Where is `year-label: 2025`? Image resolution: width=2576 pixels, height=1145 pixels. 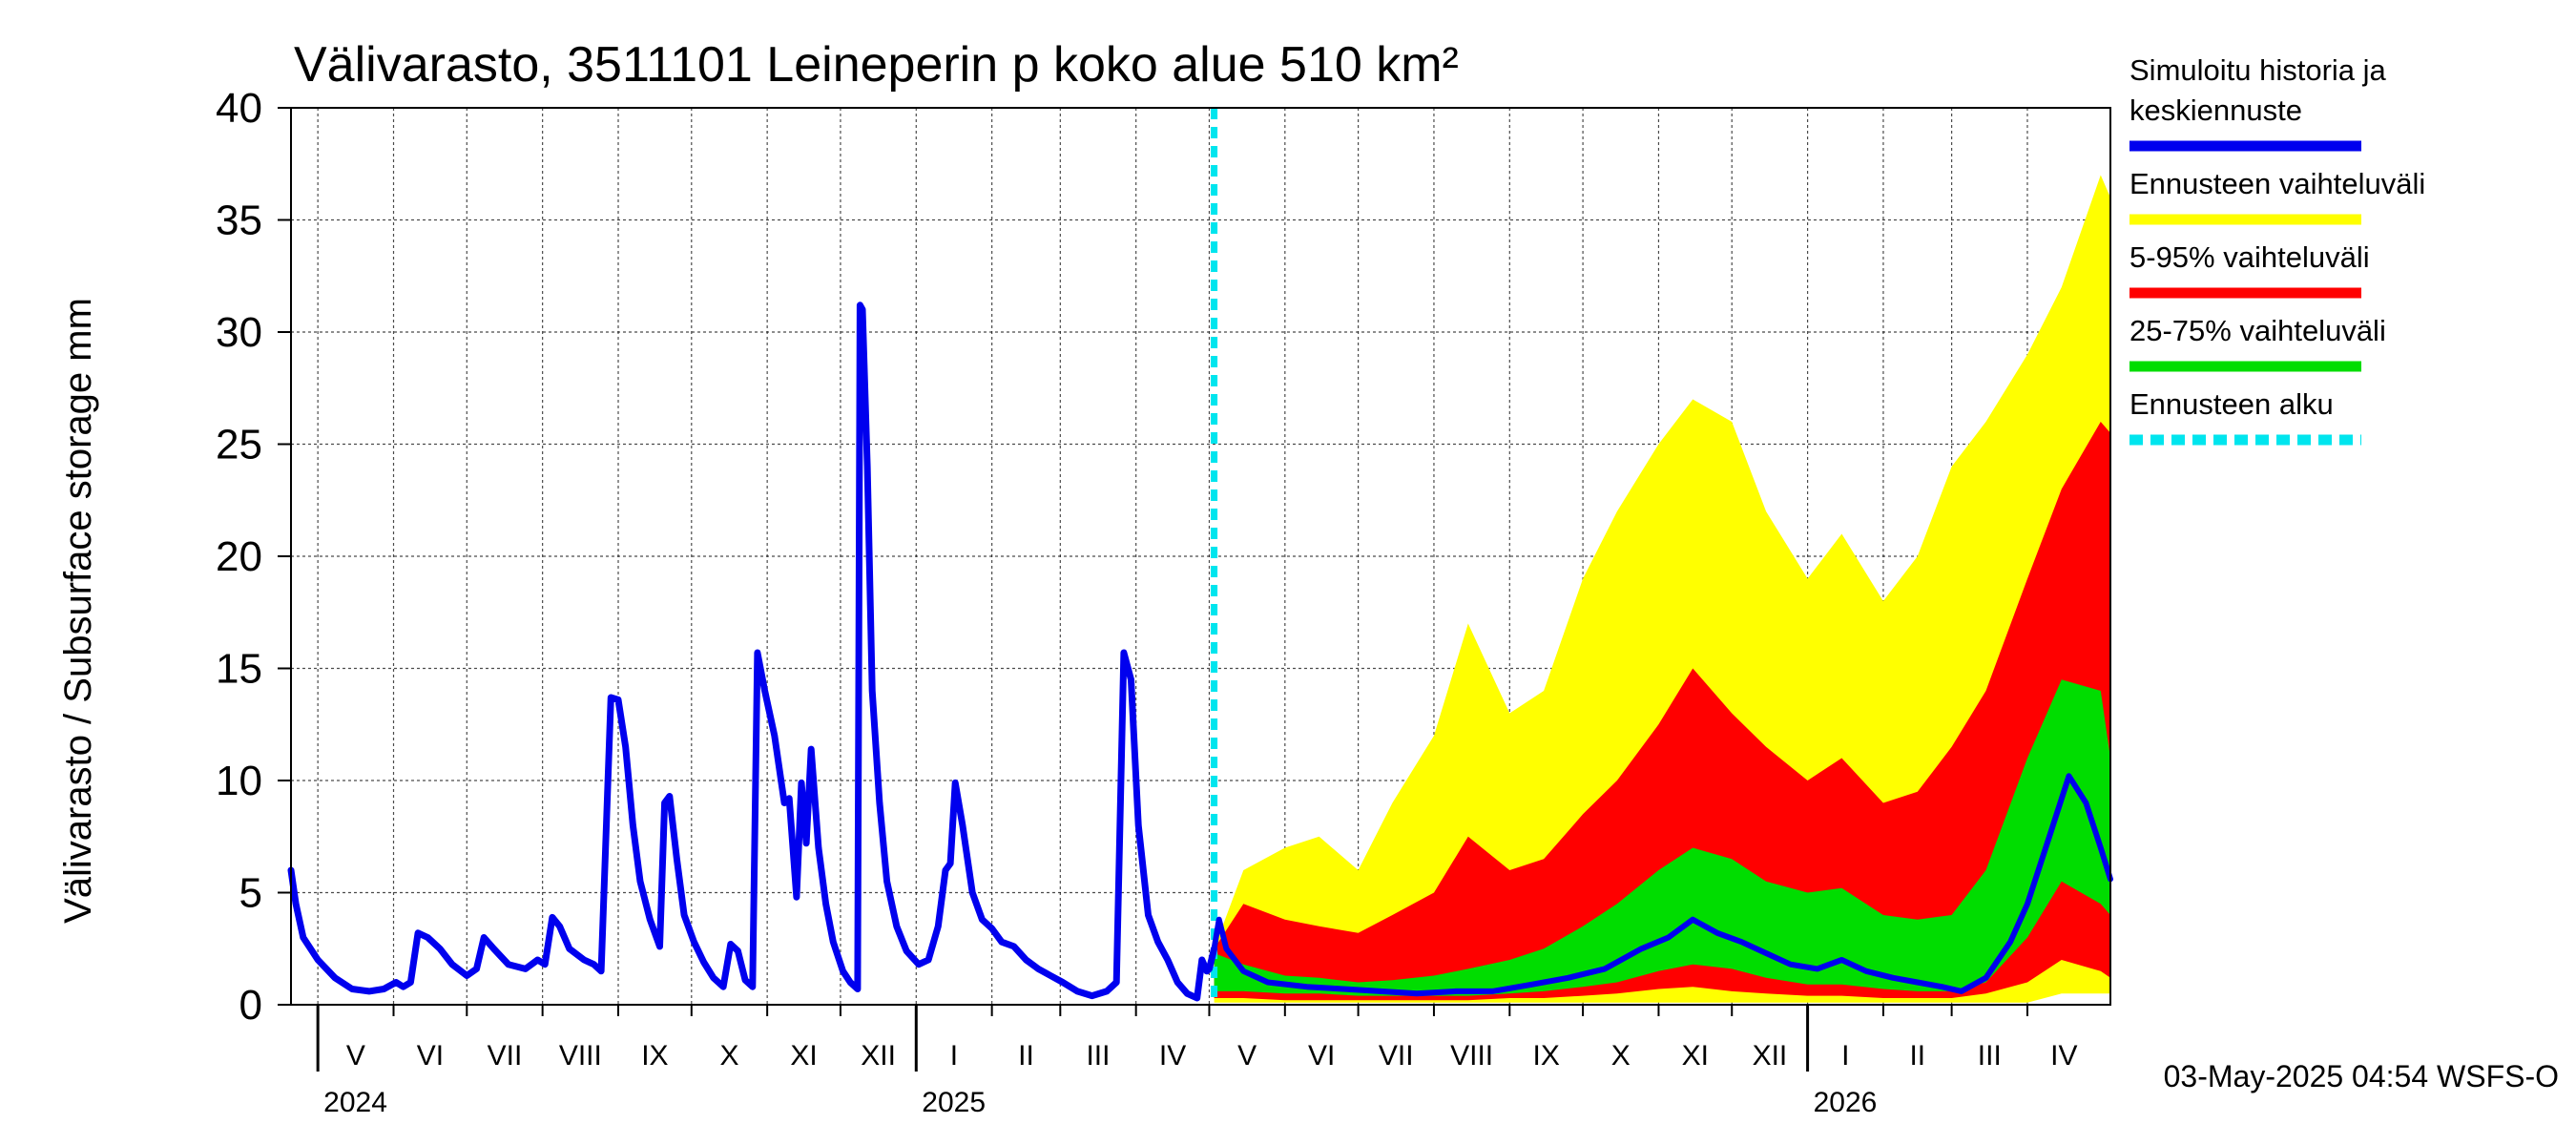 year-label: 2025 is located at coordinates (954, 1103).